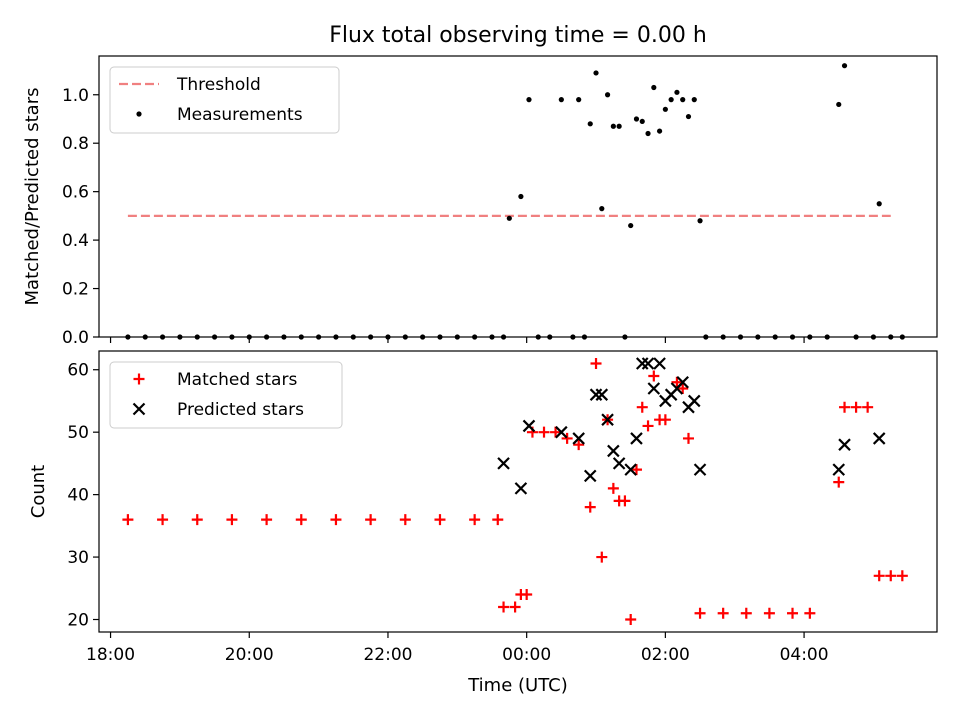 The image size is (960, 720). Describe the element at coordinates (240, 410) in the screenshot. I see `legend-label: Predicted stars` at that location.